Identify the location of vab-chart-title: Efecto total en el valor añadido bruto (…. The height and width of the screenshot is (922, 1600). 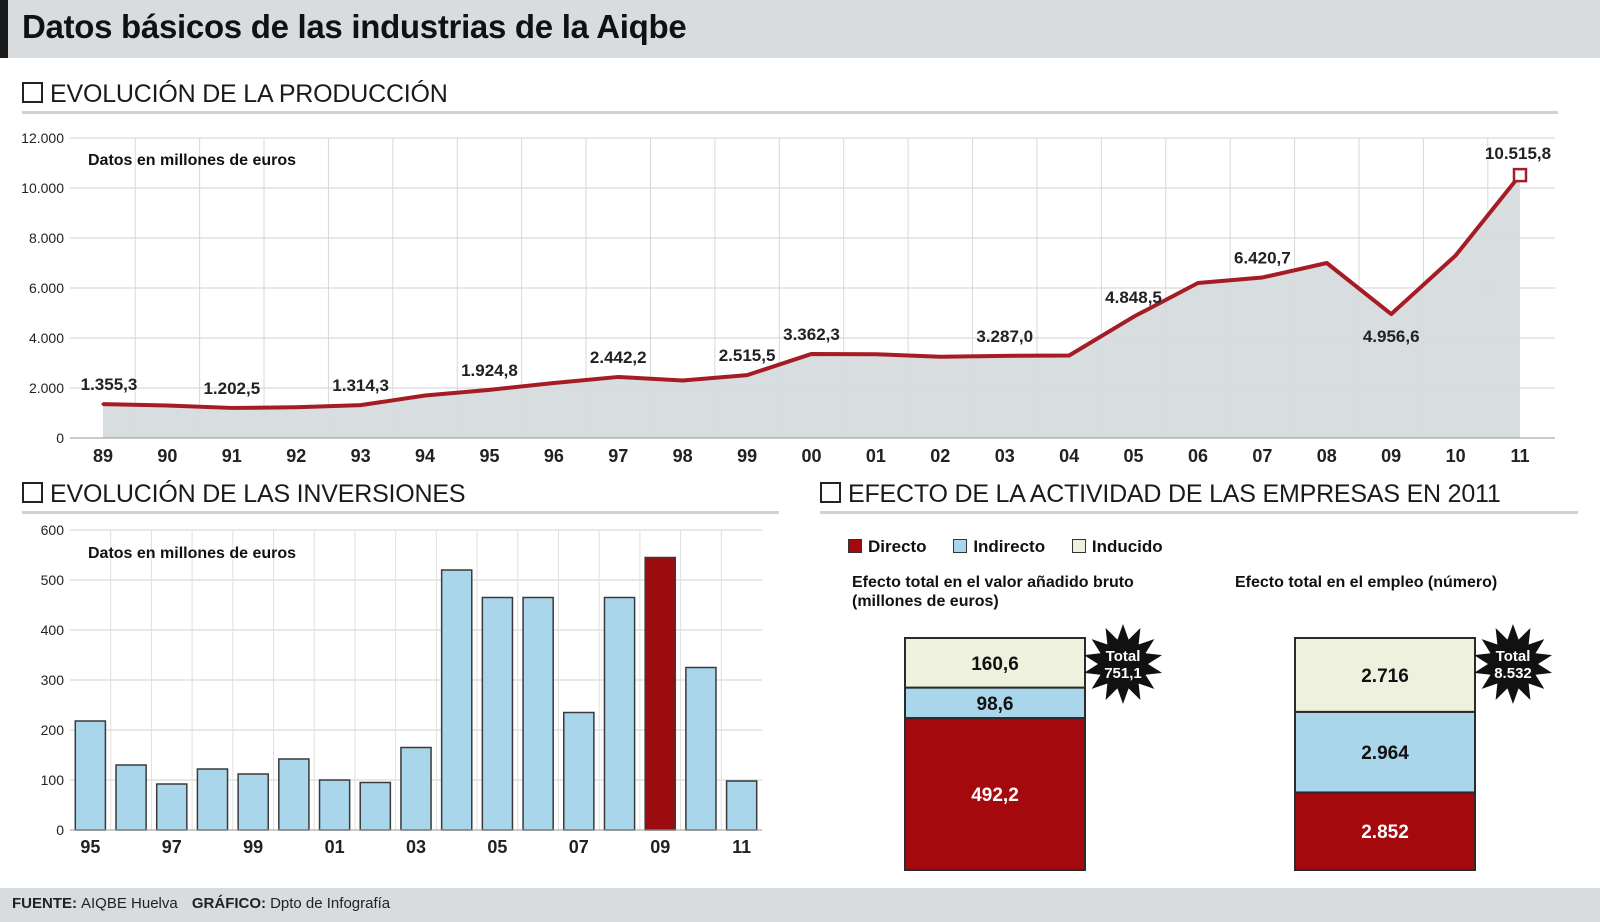
(993, 592).